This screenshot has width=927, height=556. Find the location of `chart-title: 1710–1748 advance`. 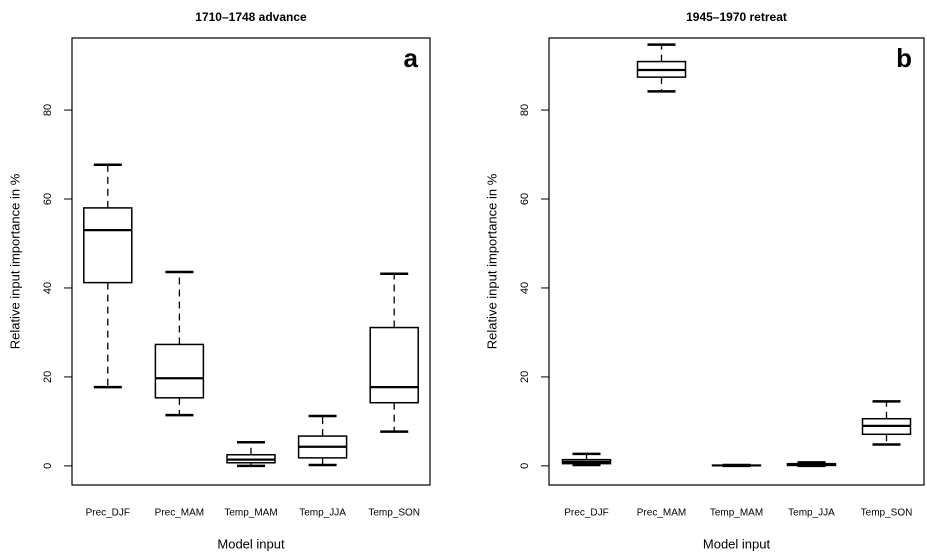

chart-title: 1710–1748 advance is located at coordinates (251, 17).